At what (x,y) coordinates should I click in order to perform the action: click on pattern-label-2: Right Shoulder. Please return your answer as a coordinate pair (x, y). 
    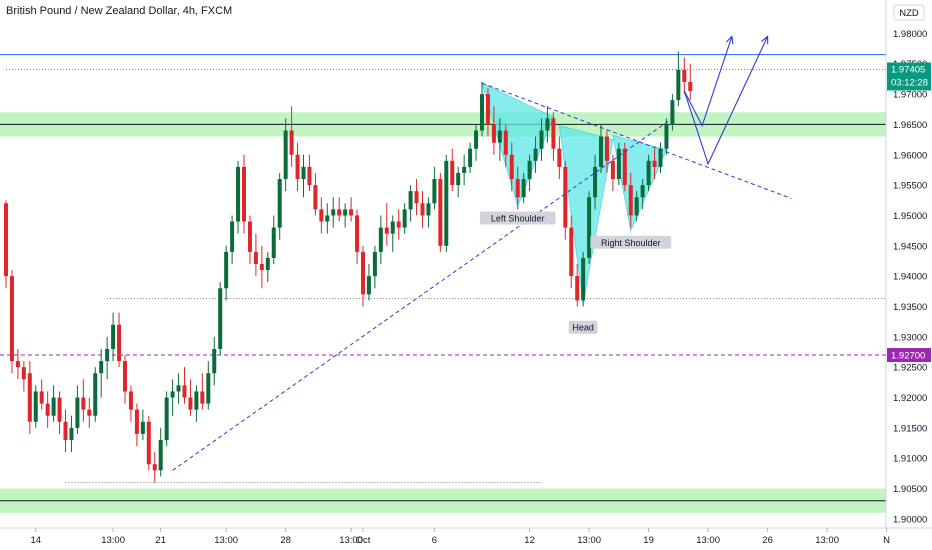
    Looking at the image, I should click on (631, 243).